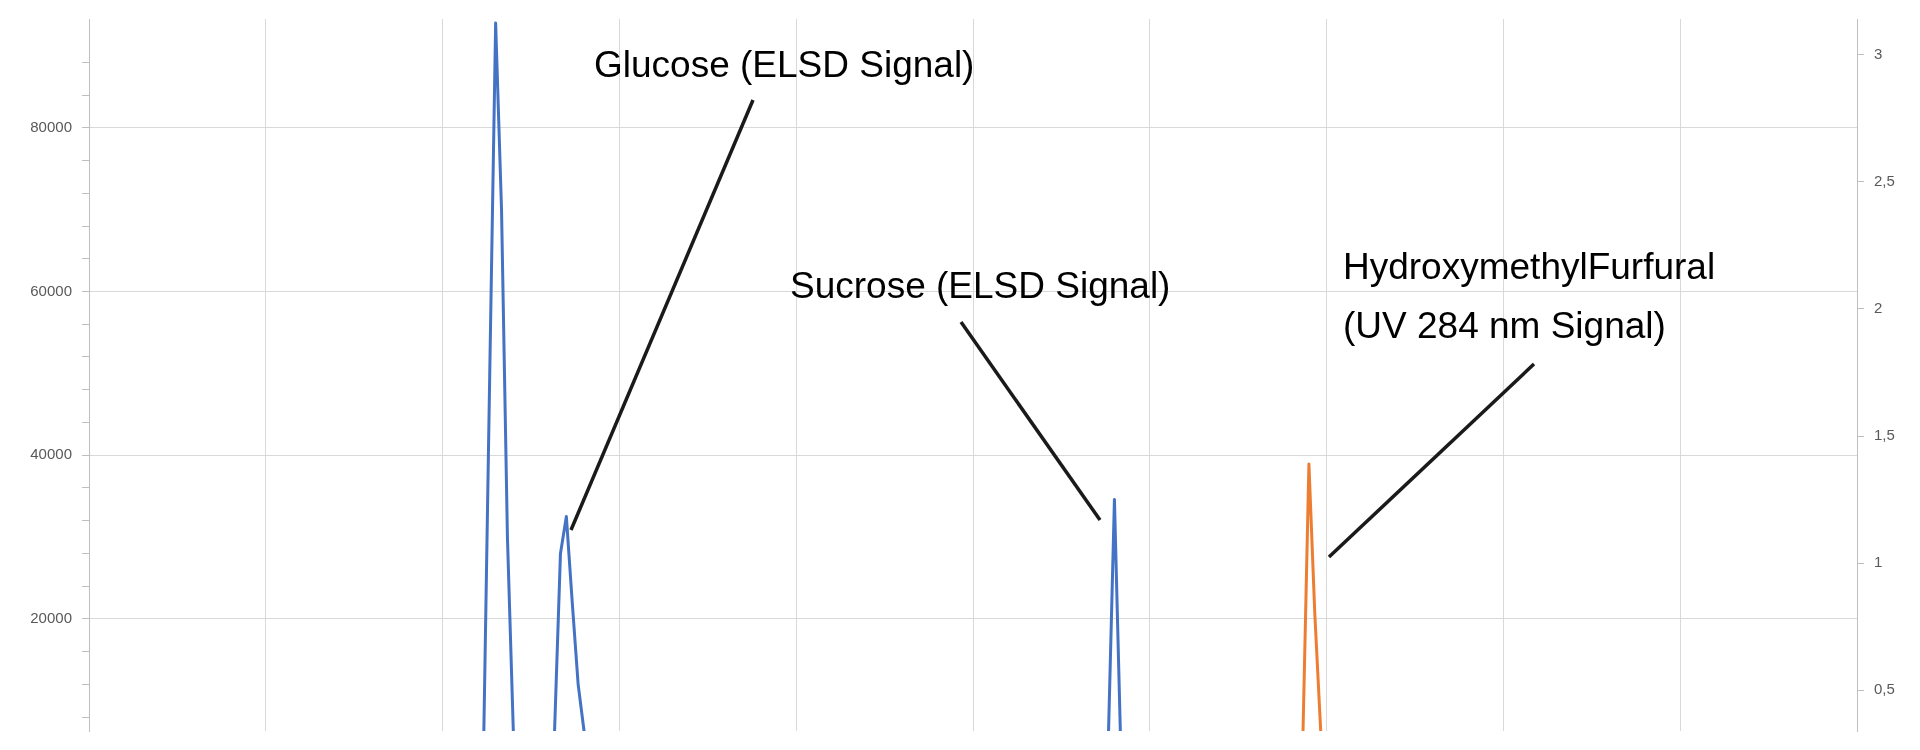 This screenshot has height=750, width=1920. I want to click on annotation: HydroxymethylFurfural (UV 284 nm Signal), so click(1529, 296).